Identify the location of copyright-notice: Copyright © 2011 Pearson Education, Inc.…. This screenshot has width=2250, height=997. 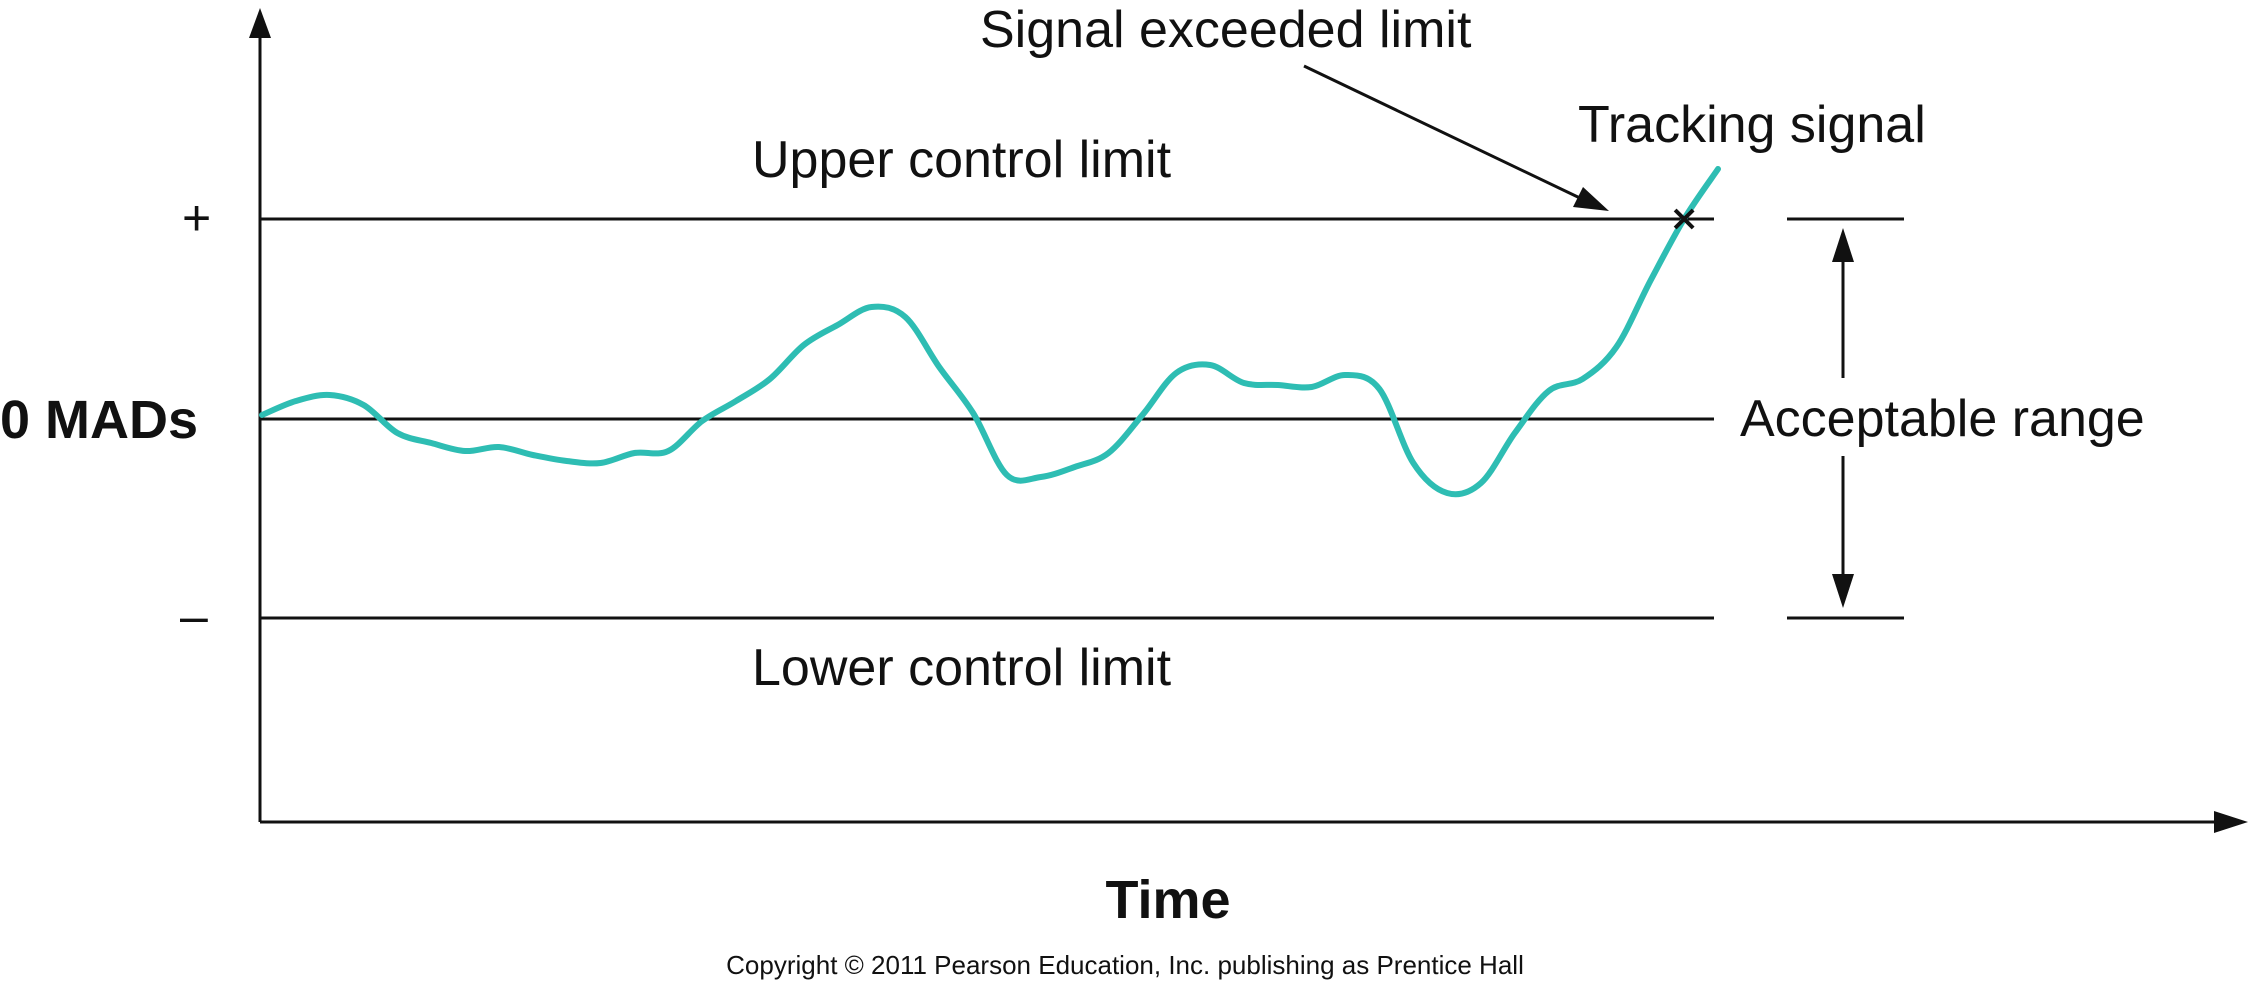
(1125, 965).